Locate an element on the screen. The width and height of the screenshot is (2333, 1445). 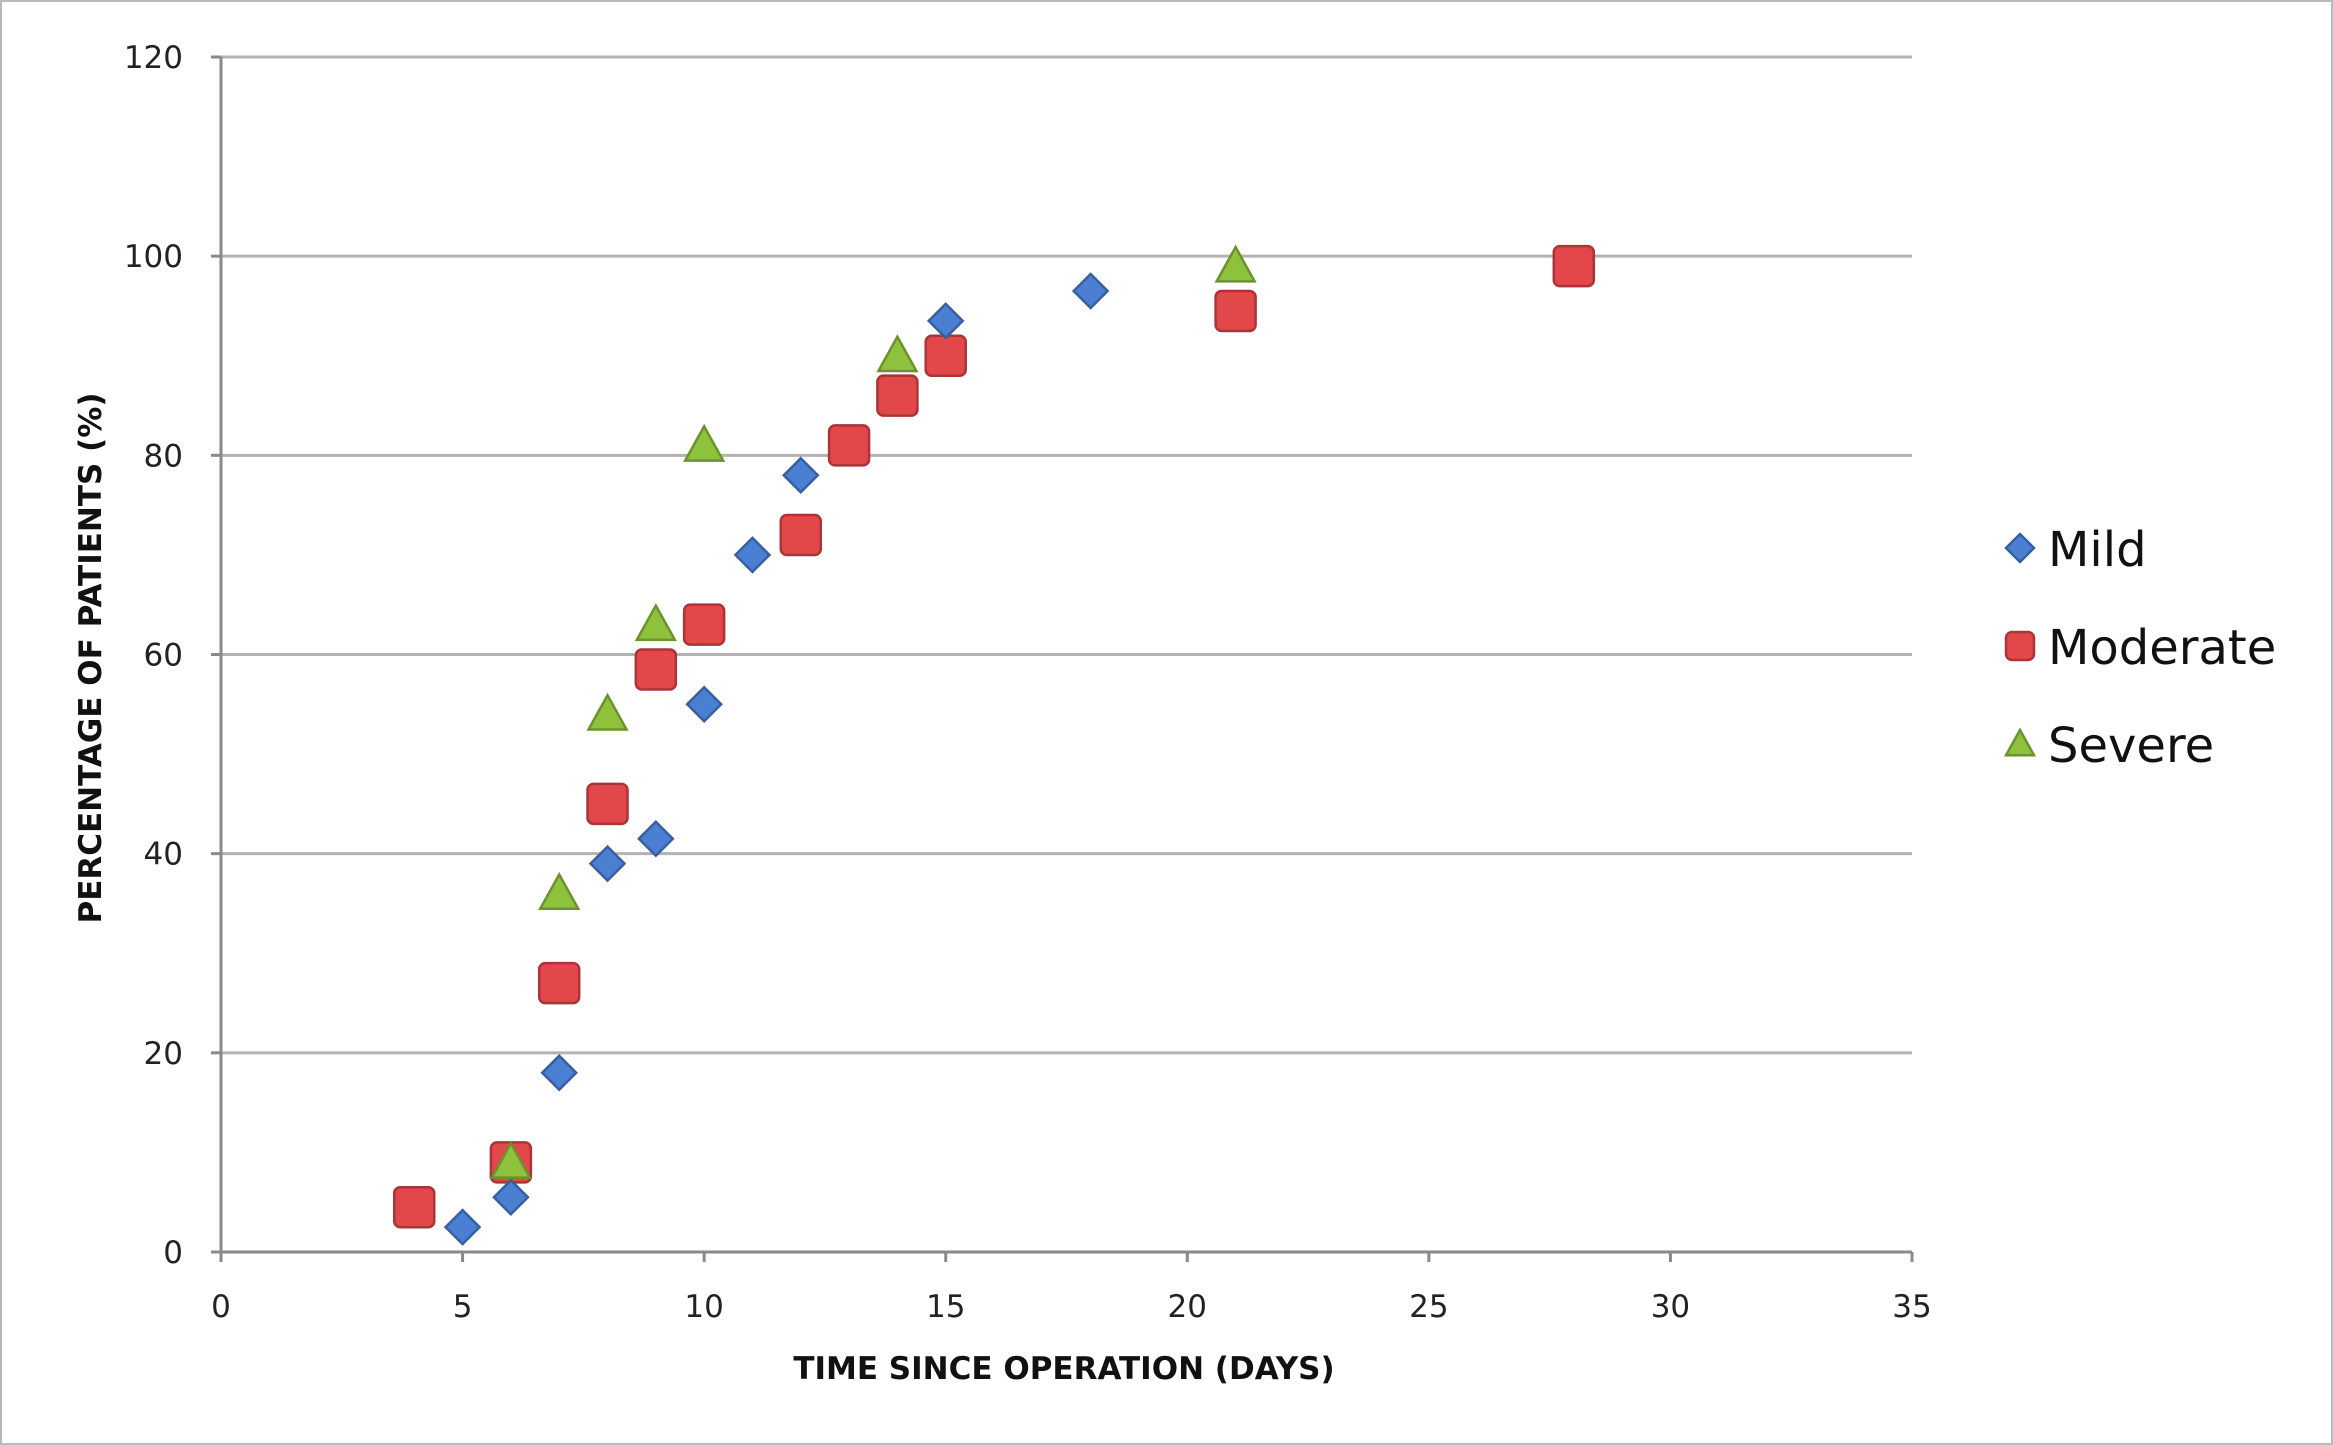
y-axis-title: PERCENTAGE OF PATIENTS (%) is located at coordinates (91, 657).